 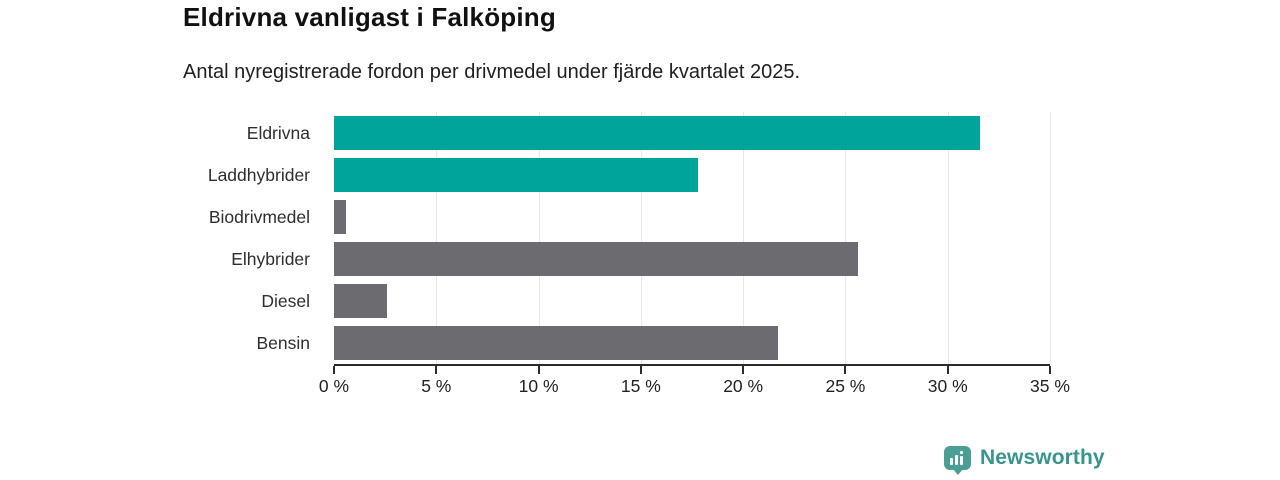 I want to click on bar-eldrivna, so click(x=657, y=133).